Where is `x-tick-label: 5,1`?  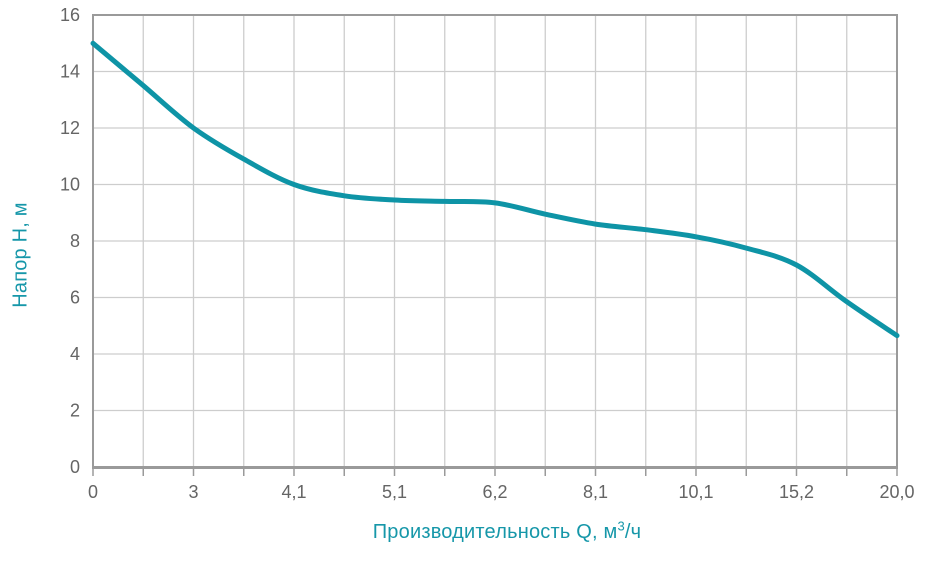 x-tick-label: 5,1 is located at coordinates (394, 492).